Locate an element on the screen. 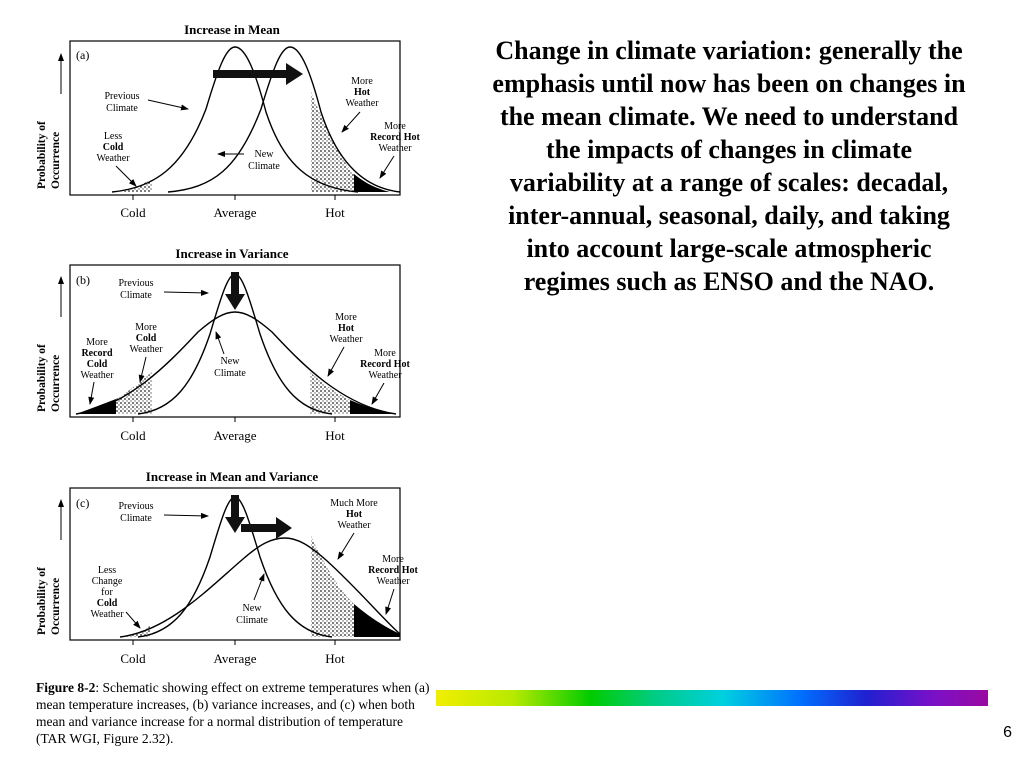  panel-b-tick-cold: Cold is located at coordinates (133, 435).